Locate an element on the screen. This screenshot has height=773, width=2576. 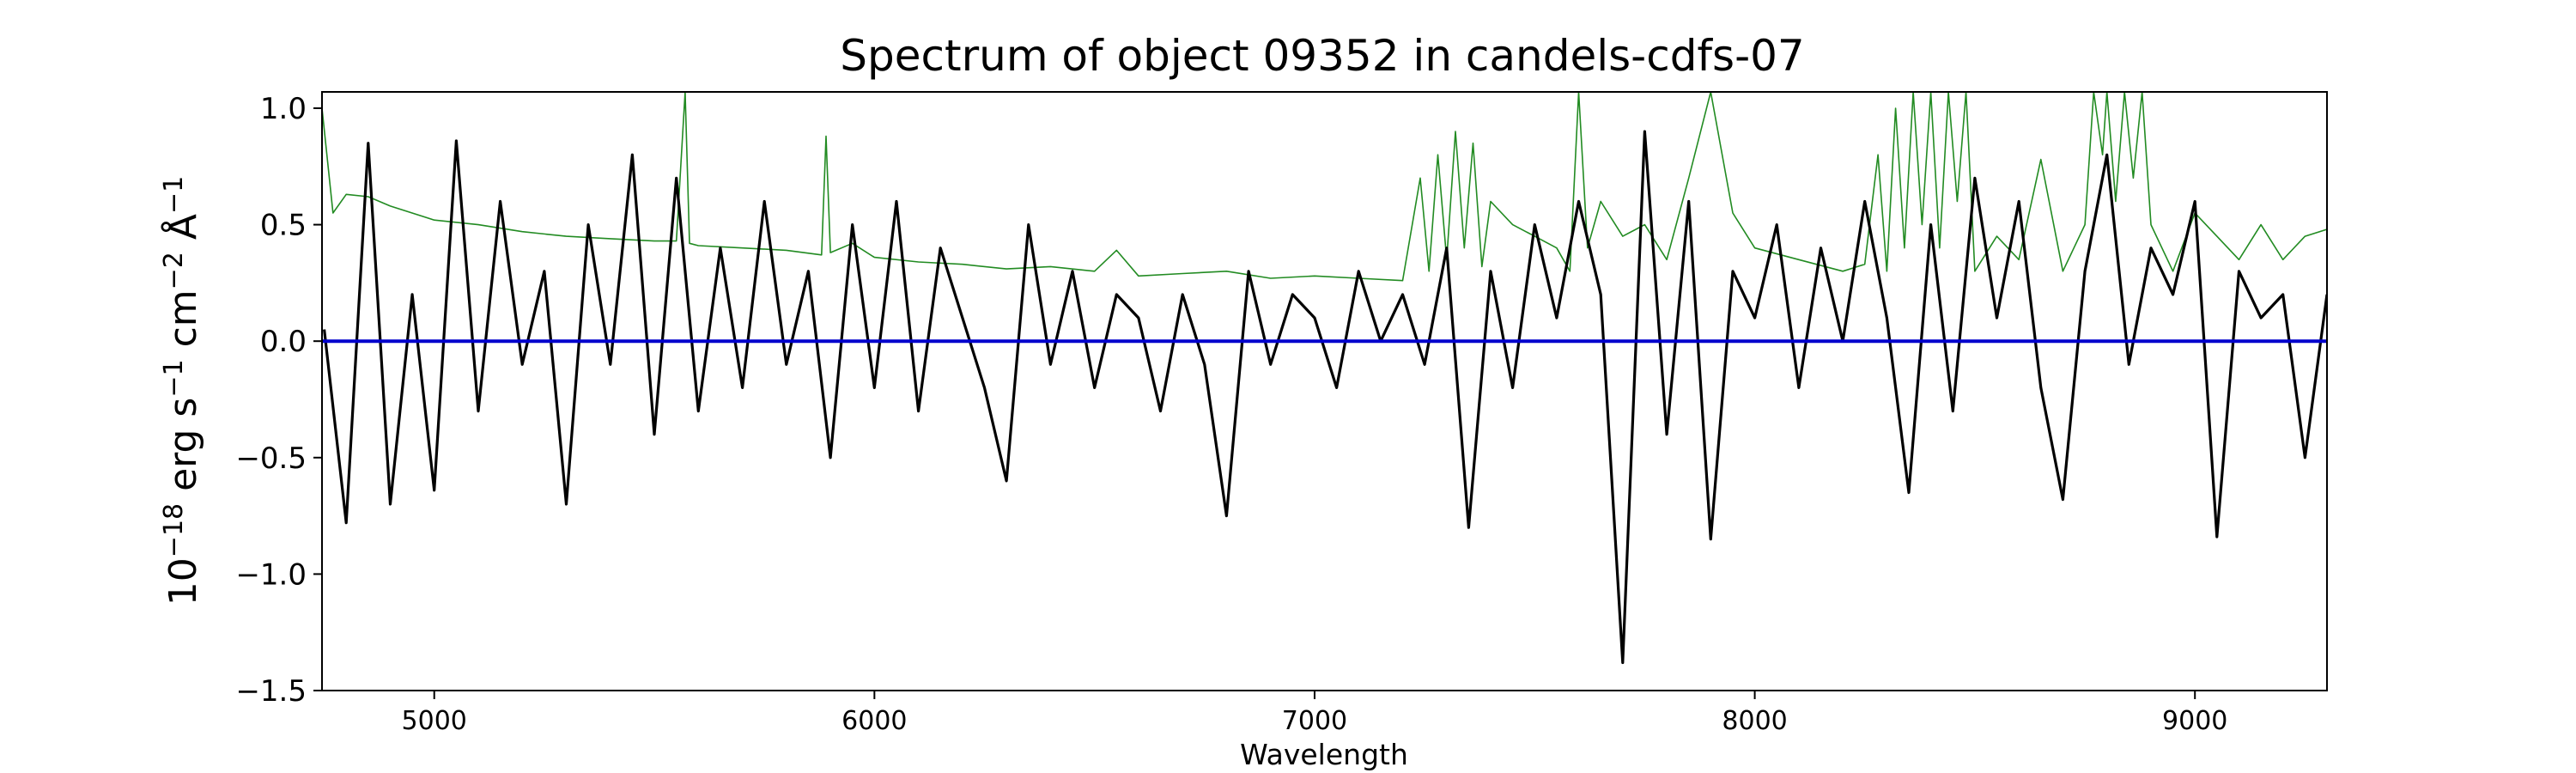
y-label-unit1: erg s is located at coordinates (183, 450).